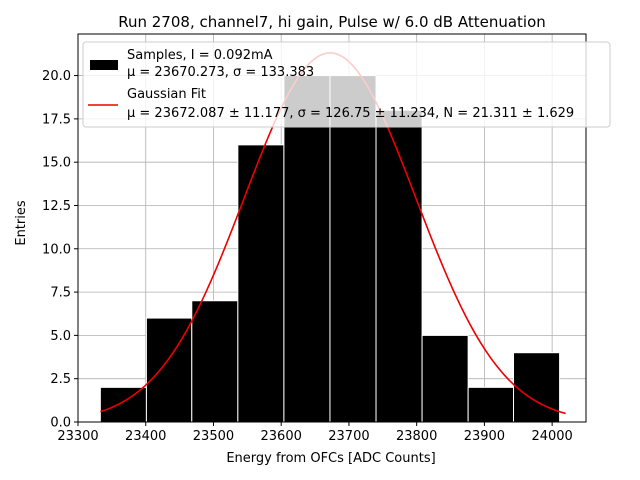 The width and height of the screenshot is (640, 480). Describe the element at coordinates (56, 76) in the screenshot. I see `y-tick-label: 20.0` at that location.